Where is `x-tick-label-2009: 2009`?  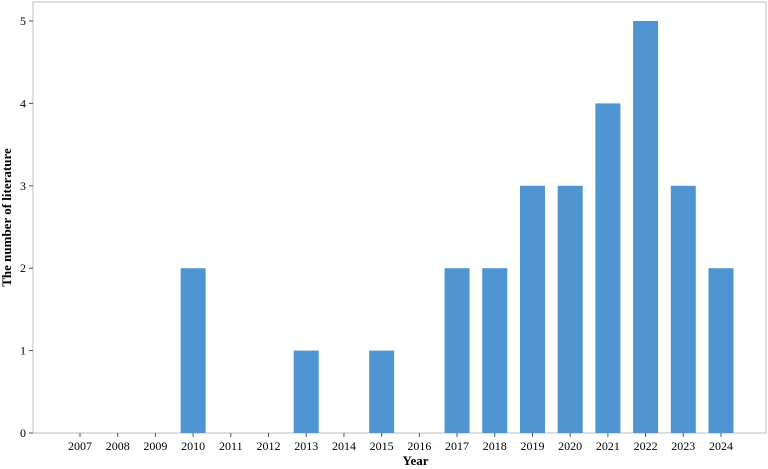
x-tick-label-2009: 2009 is located at coordinates (155, 446).